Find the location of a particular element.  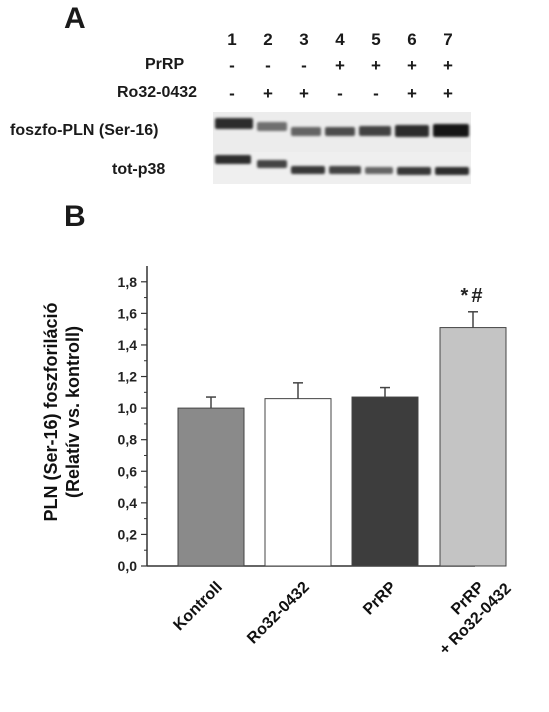

panel-b-label: B is located at coordinates (75, 216).